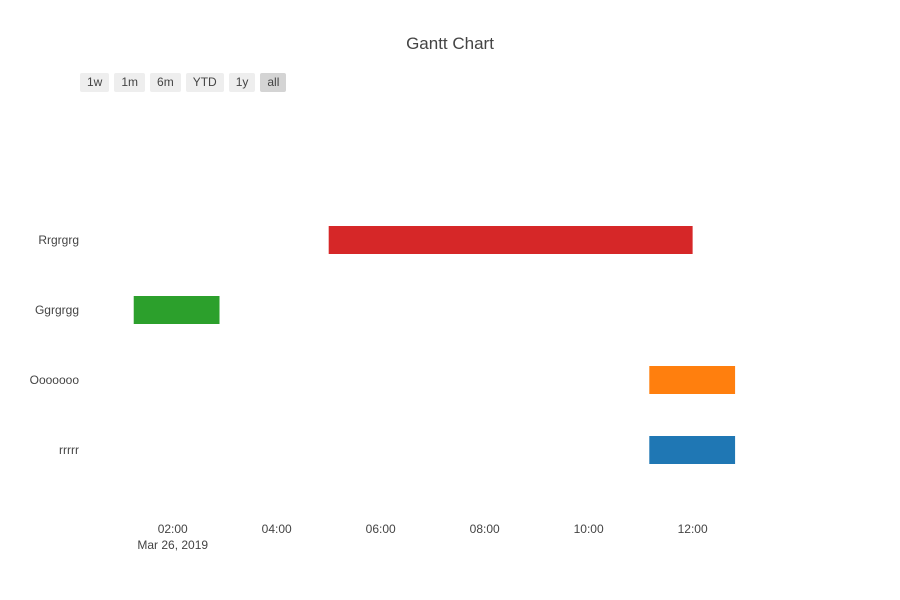  What do you see at coordinates (589, 529) in the screenshot?
I see `x-tick-label: 10:00` at bounding box center [589, 529].